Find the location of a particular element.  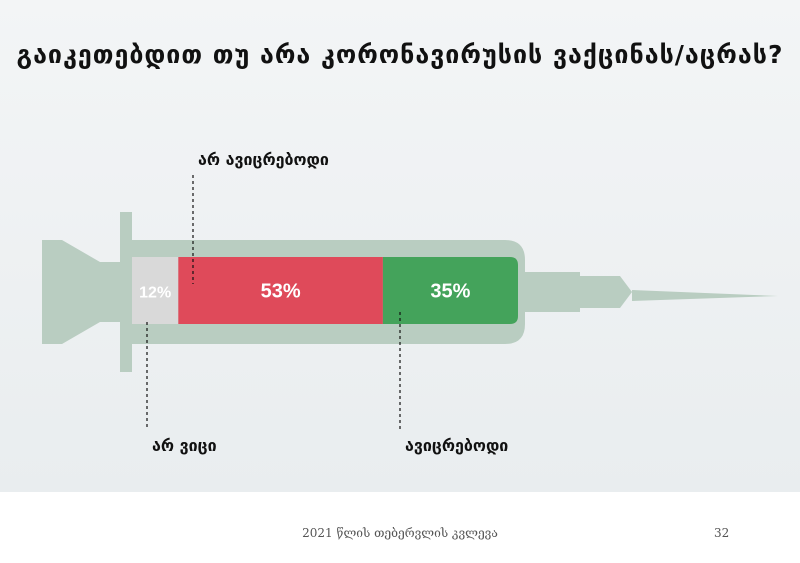

segments-group: 12% 53% 35% is located at coordinates (325, 290).